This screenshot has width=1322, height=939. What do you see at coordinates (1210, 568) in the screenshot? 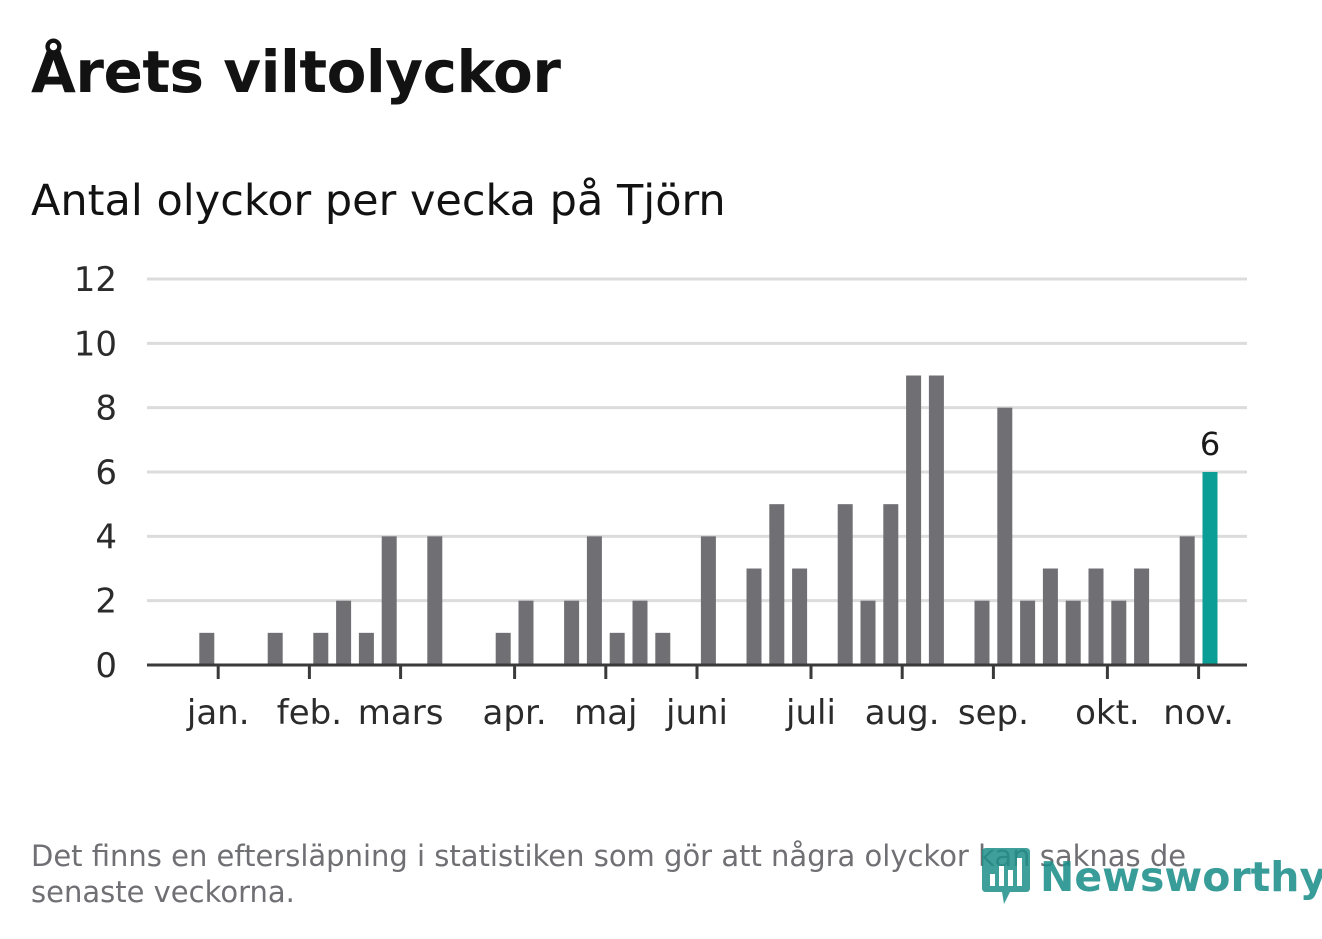
I see `bar-highlight` at bounding box center [1210, 568].